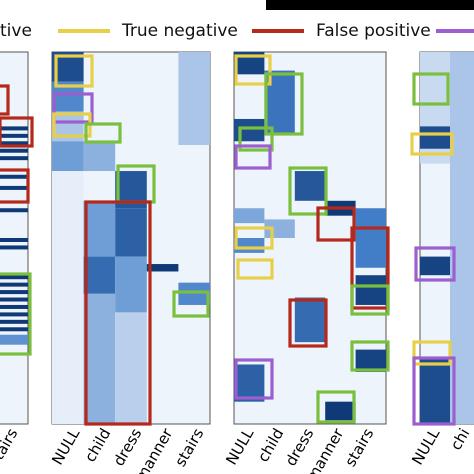 The width and height of the screenshot is (474, 474). I want to click on legend-item-false-negative, so click(455, 31).